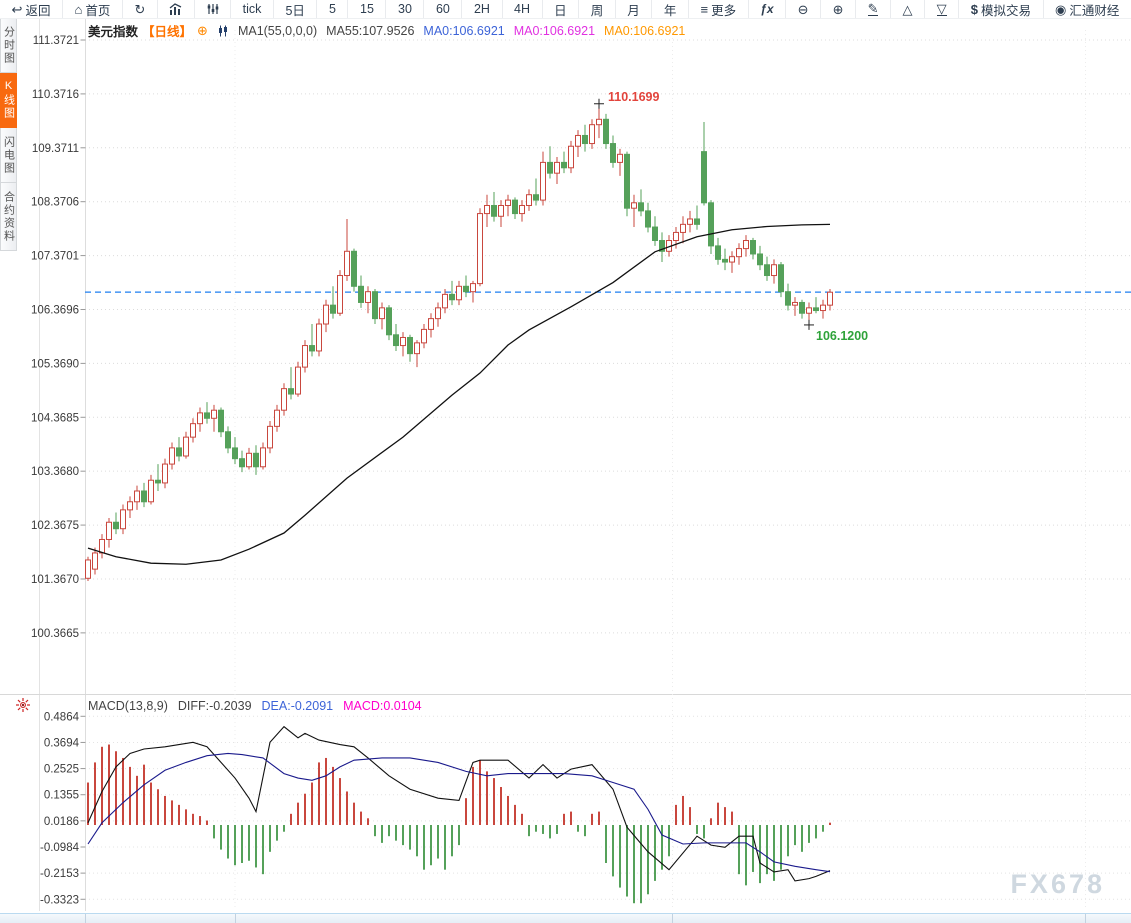 The width and height of the screenshot is (1131, 923). I want to click on sidebar-tab-kline-chart: K线图, so click(8, 100).